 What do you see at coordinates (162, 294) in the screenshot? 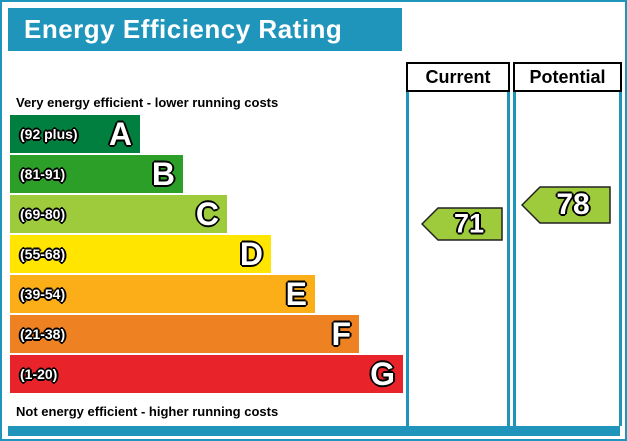
I see `band-e: (39-54) E` at bounding box center [162, 294].